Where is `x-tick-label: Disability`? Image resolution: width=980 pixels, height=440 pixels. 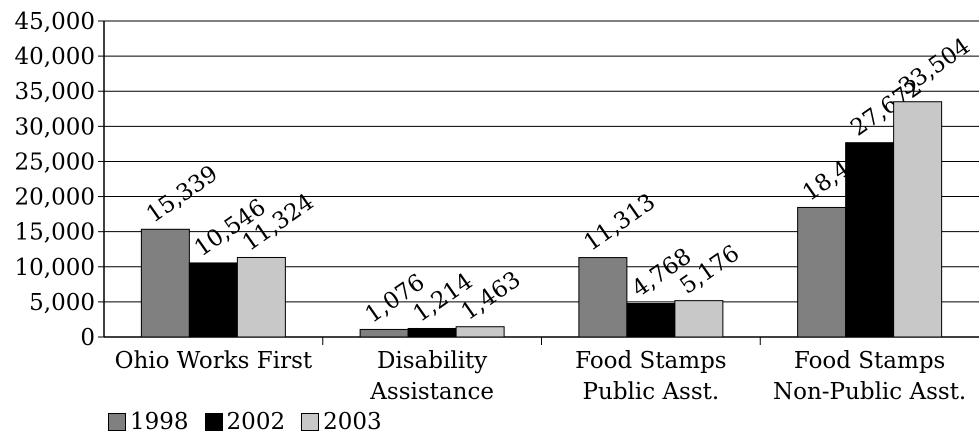
x-tick-label: Disability is located at coordinates (432, 361).